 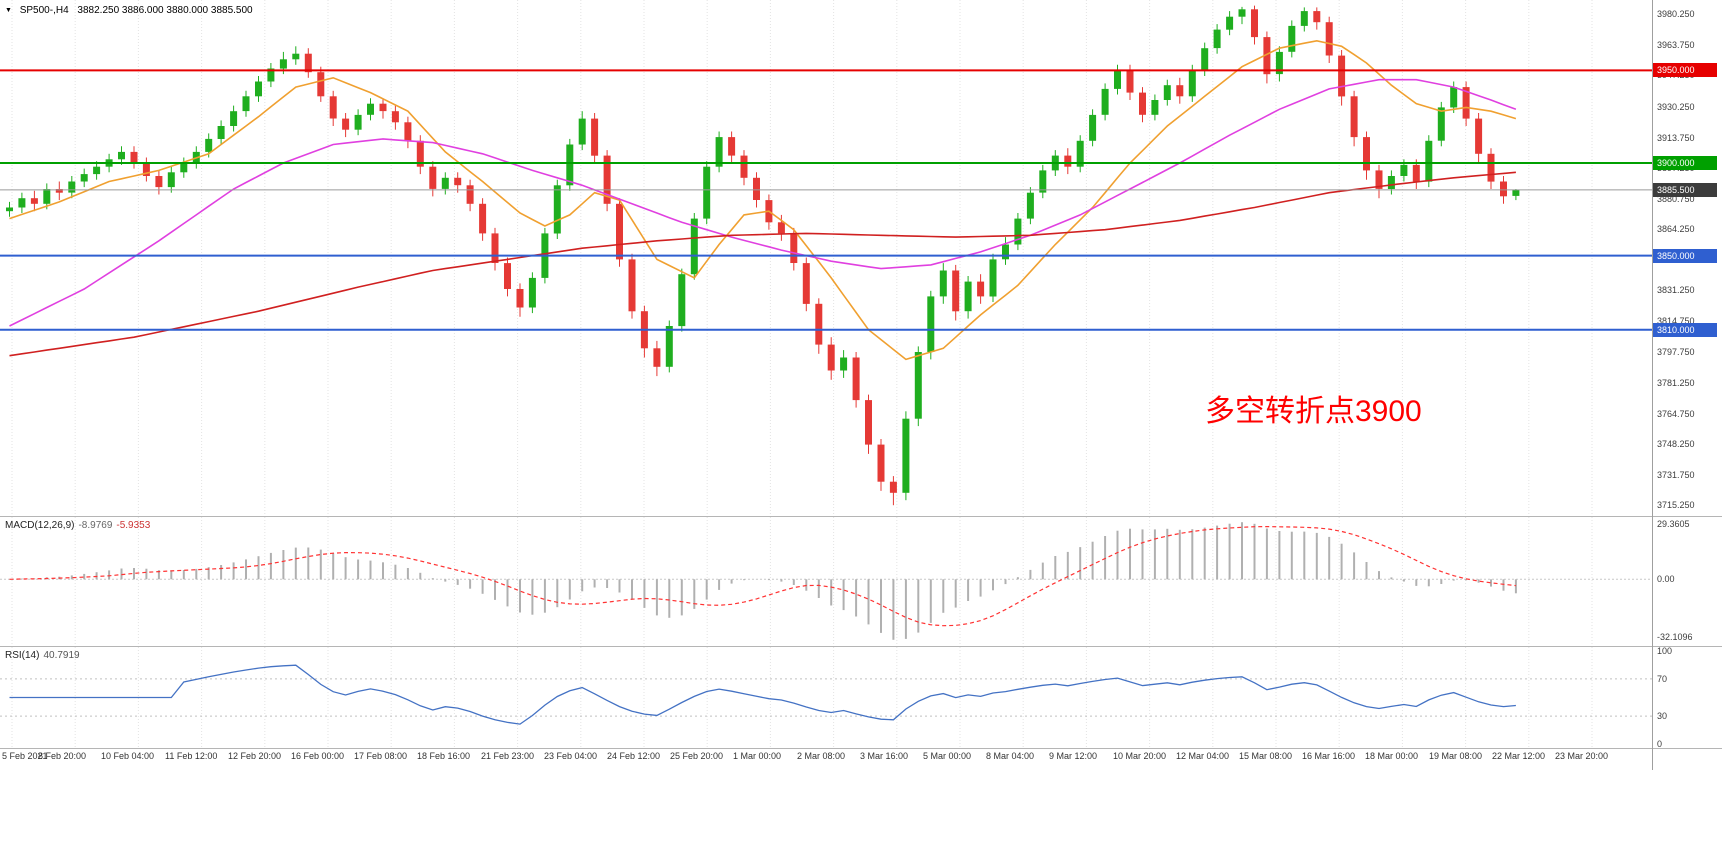 What do you see at coordinates (1676, 138) in the screenshot?
I see `price-axis-label: 3913.750` at bounding box center [1676, 138].